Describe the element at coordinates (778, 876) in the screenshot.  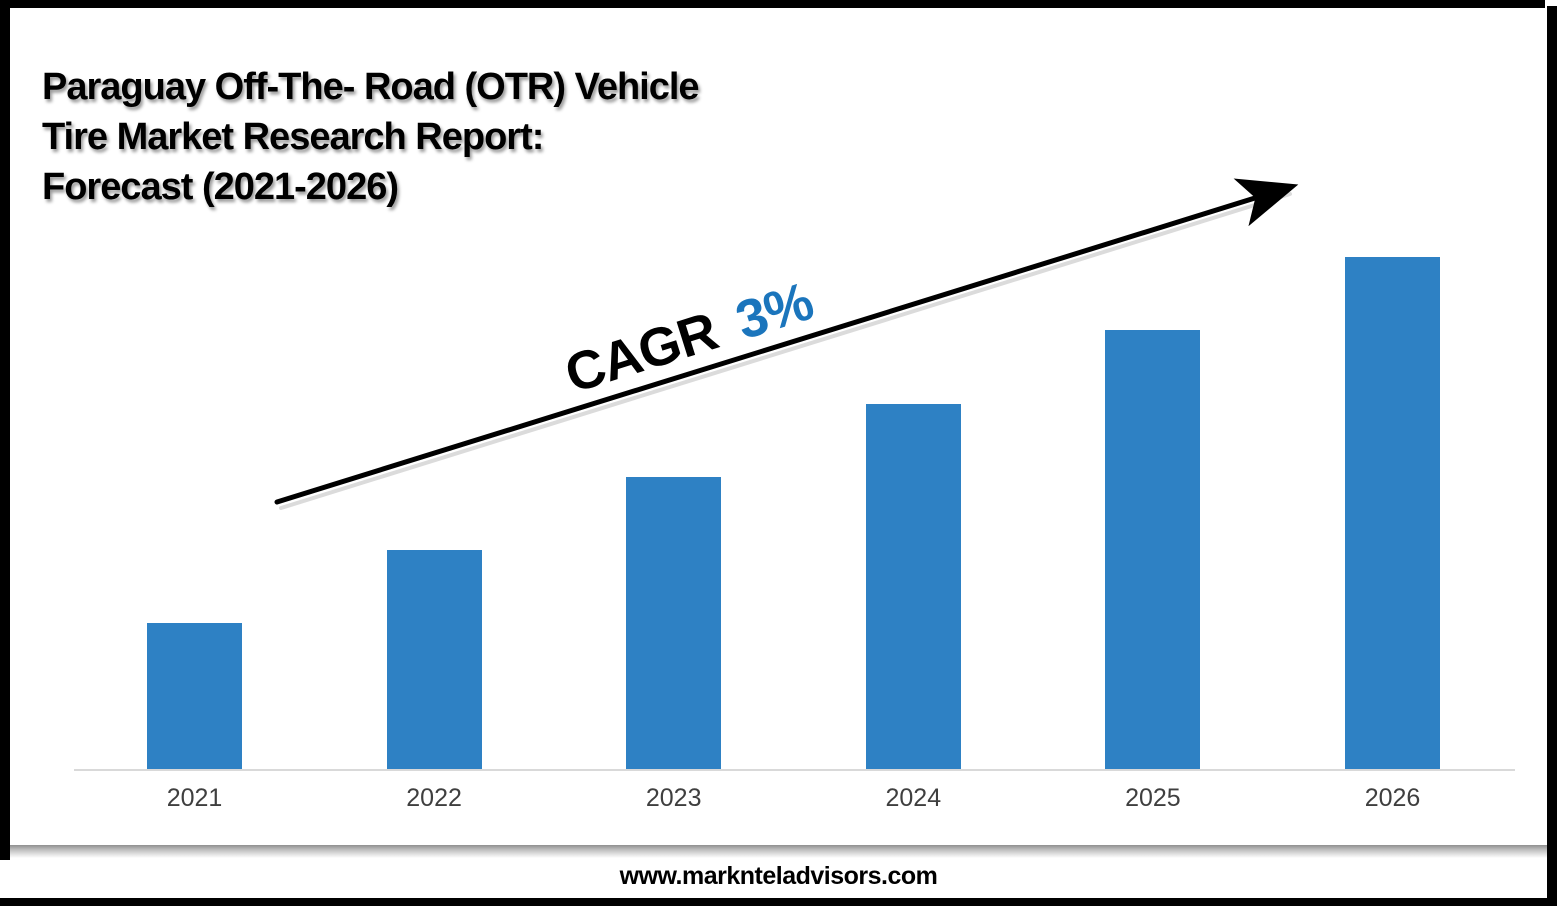
I see `footer-url: www.marknteladvisors.com` at that location.